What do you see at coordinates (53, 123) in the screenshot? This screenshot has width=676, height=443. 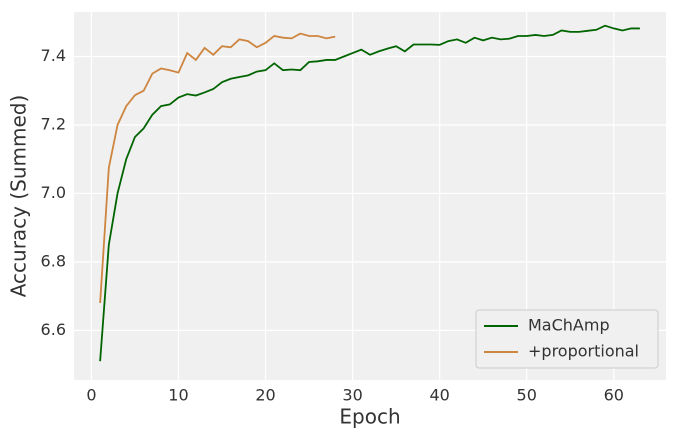 I see `y-tick-label: 7.2` at bounding box center [53, 123].